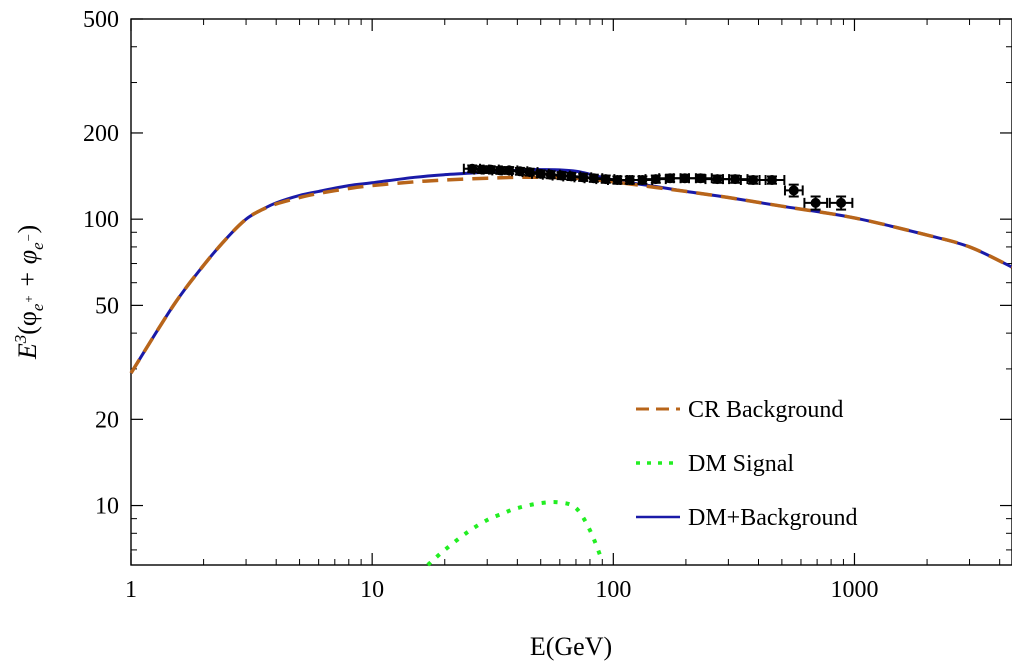  Describe the element at coordinates (741, 464) in the screenshot. I see `legend-label-dm-signal: DM Signal` at that location.